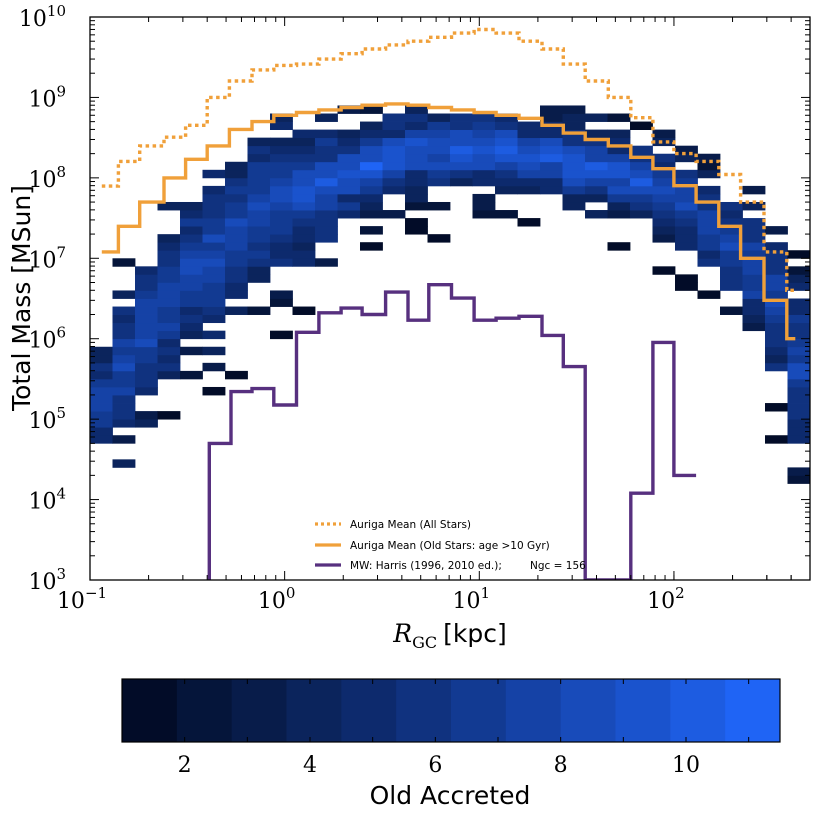 Image resolution: width=817 pixels, height=817 pixels. I want to click on legend-label-ngc: Ngc = 156, so click(558, 566).